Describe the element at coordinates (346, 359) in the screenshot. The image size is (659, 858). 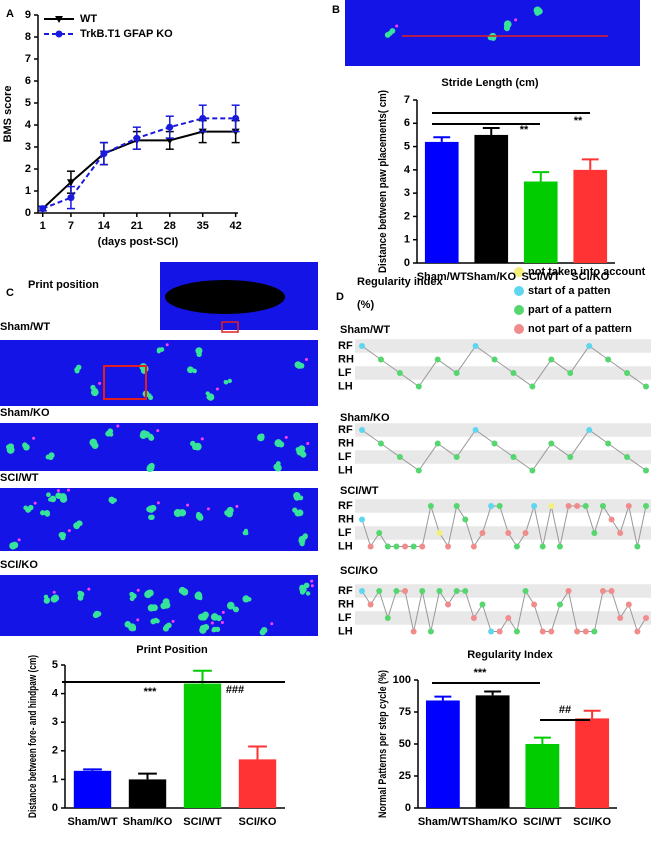
I see `row-label: RH` at that location.